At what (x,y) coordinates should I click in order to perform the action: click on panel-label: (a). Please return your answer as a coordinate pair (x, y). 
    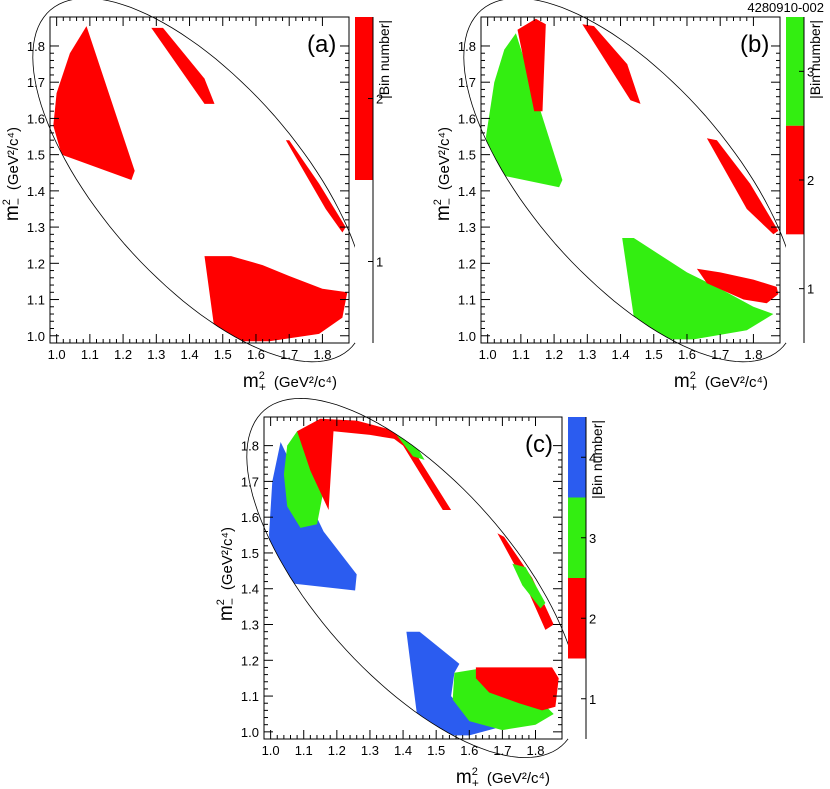
    Looking at the image, I should click on (321, 44).